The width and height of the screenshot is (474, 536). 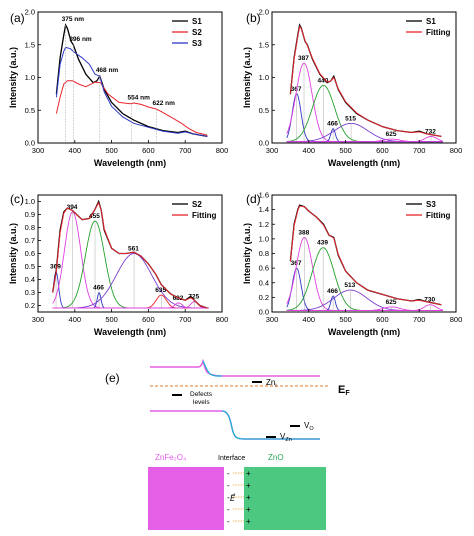 I want to click on panel-d-peak-label-367: 367, so click(x=296, y=263).